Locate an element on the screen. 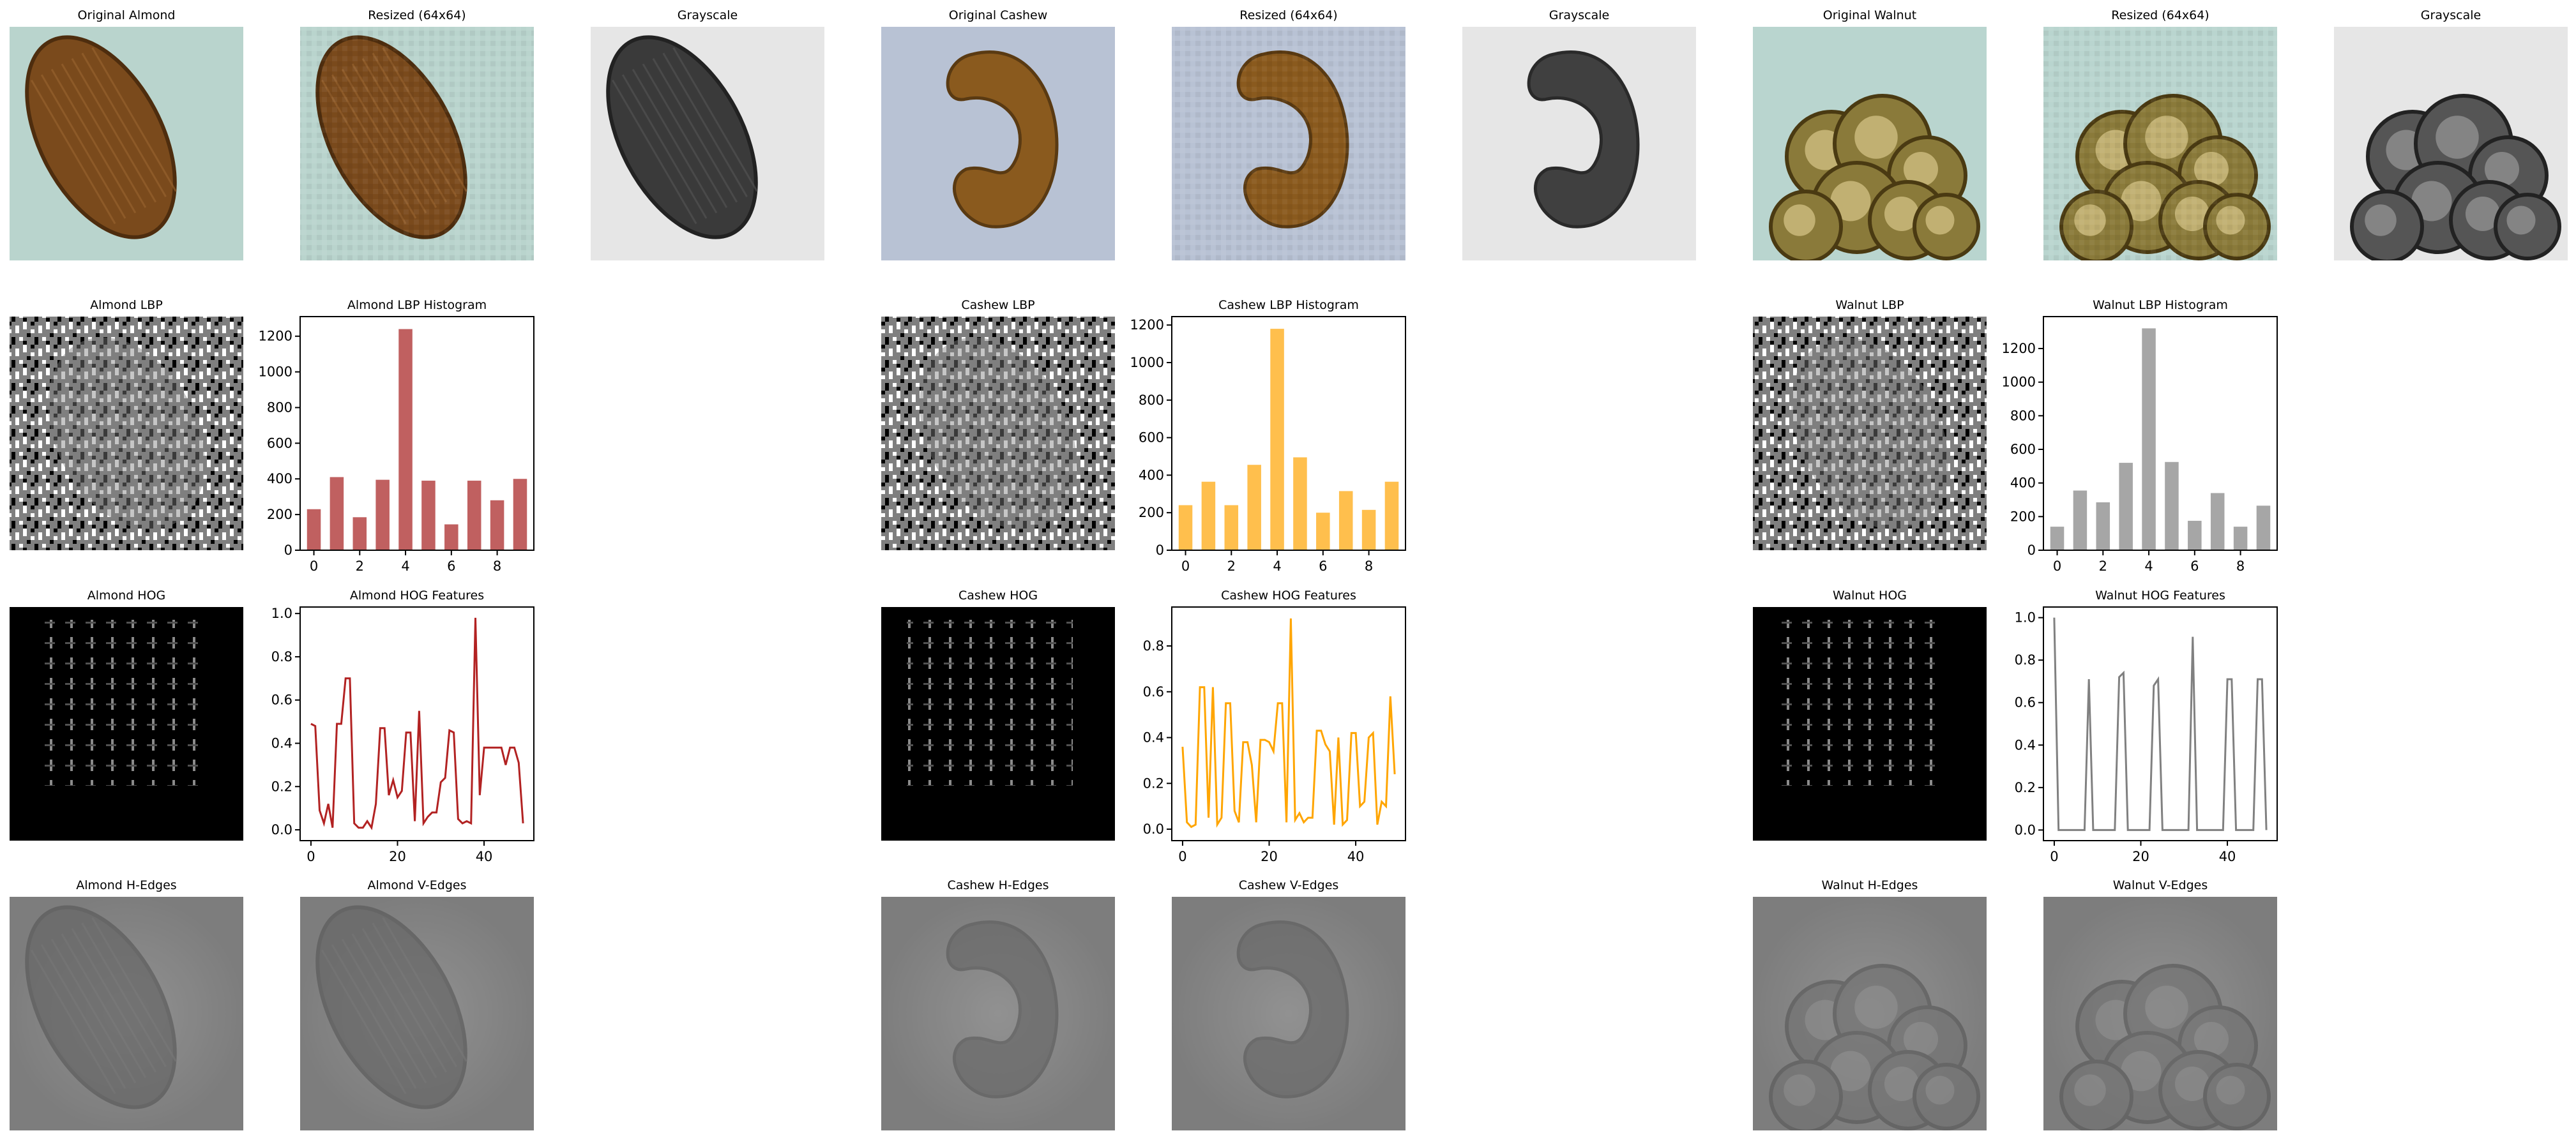 This screenshot has width=2576, height=1140. x-tick-label: 8 is located at coordinates (2240, 566).